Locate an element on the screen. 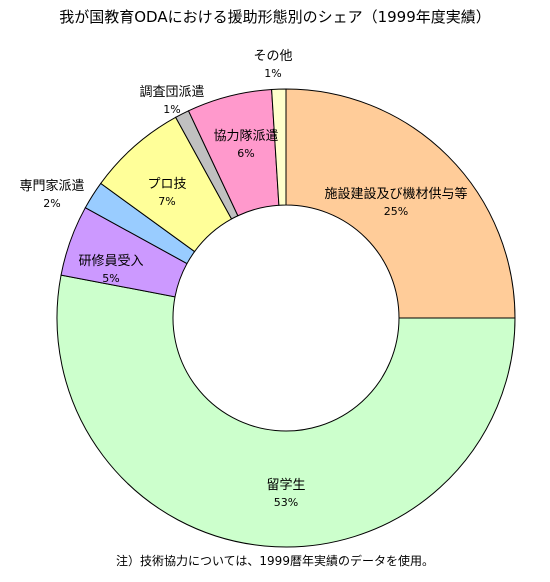 This screenshot has width=550, height=582. slice-label: 施設建設及び機材供与等 is located at coordinates (395, 194).